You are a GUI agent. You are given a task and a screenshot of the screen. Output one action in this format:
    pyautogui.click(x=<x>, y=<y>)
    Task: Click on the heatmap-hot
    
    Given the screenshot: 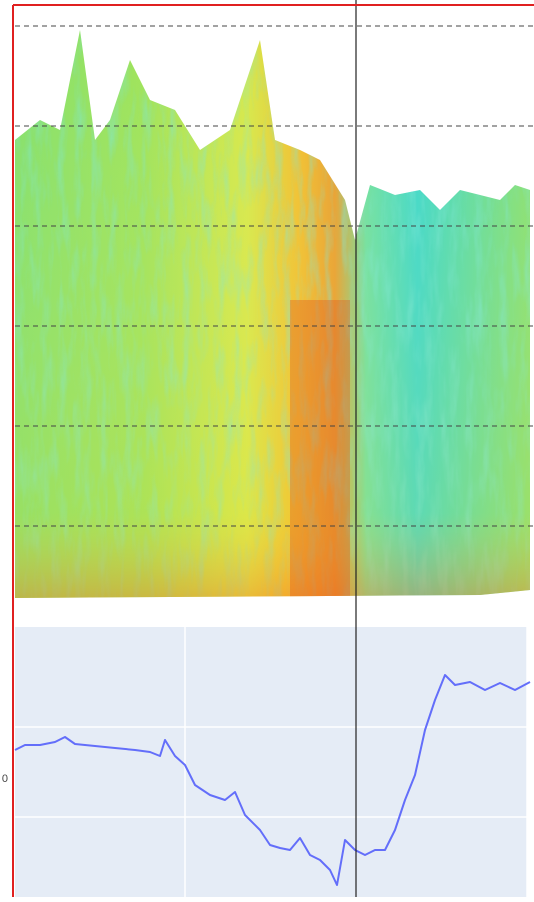 What is the action you would take?
    pyautogui.click(x=320, y=449)
    